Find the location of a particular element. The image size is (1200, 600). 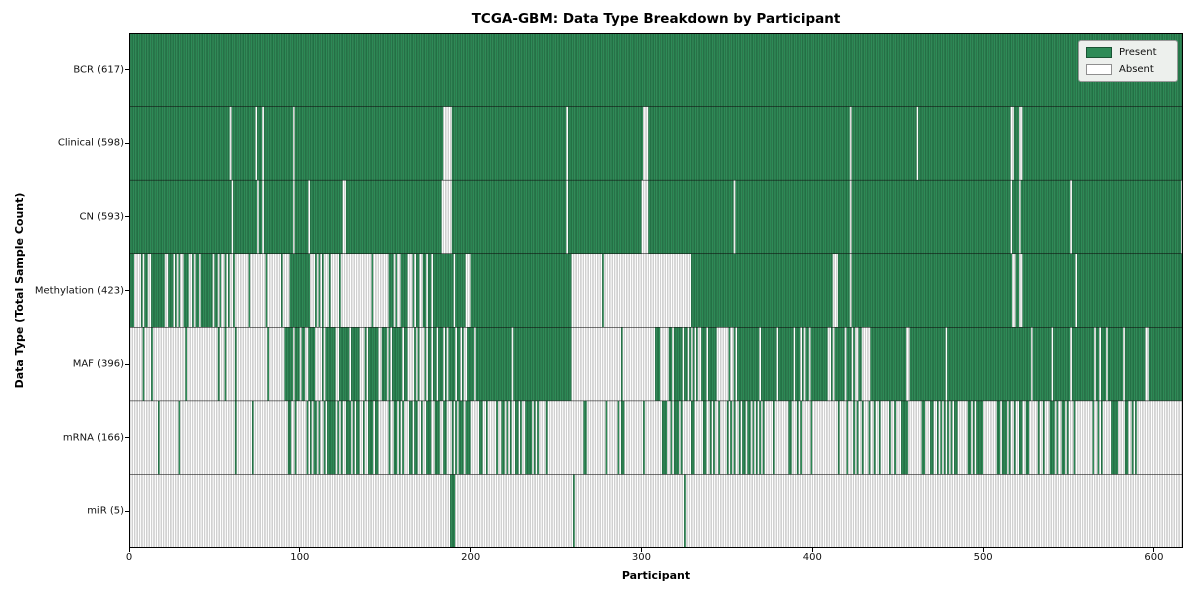

present-swatch-icon is located at coordinates (1099, 52).